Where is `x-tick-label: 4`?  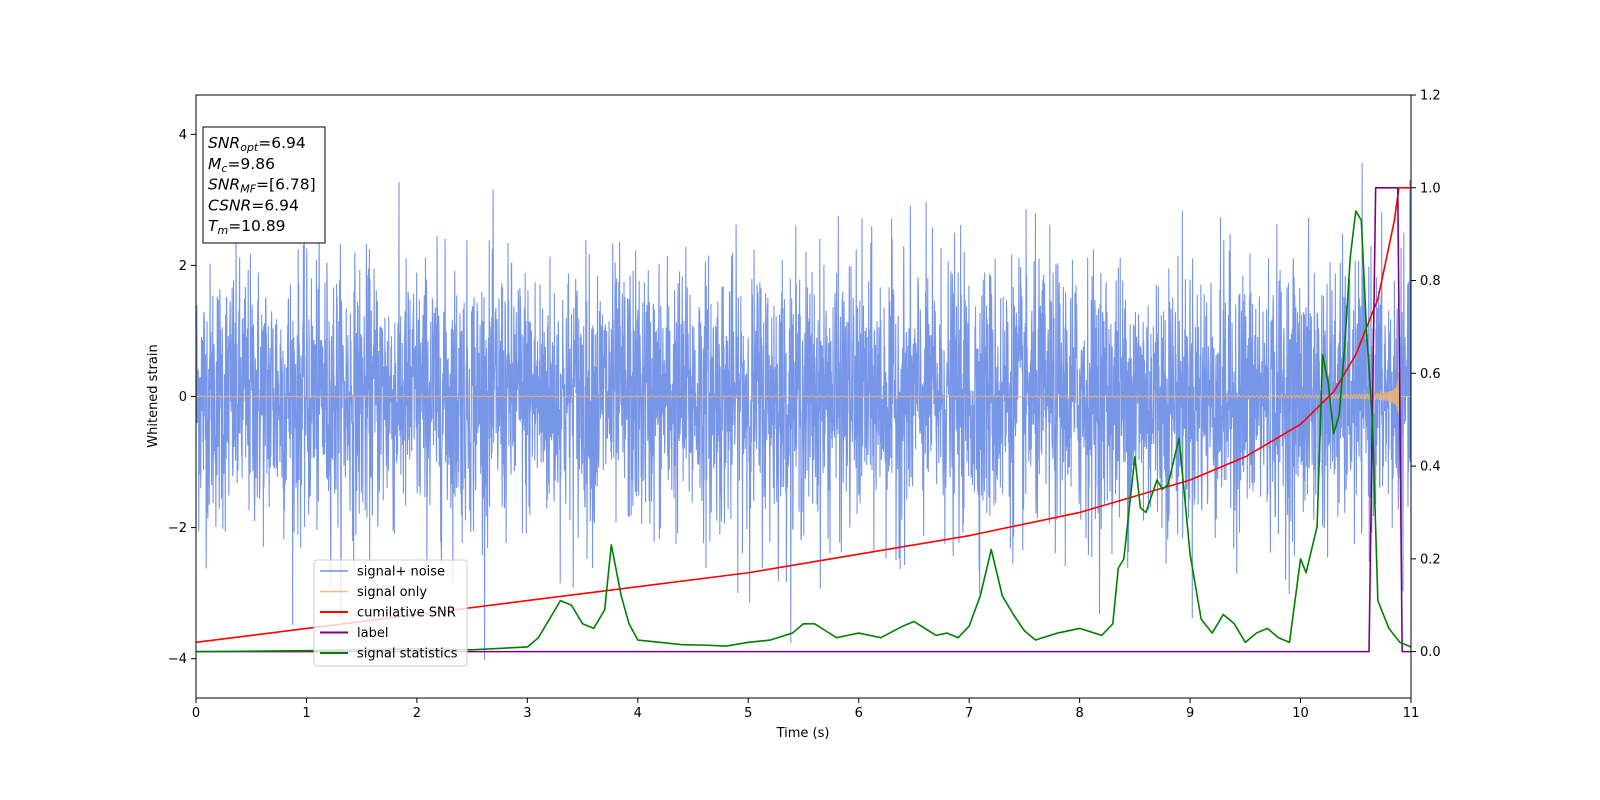 x-tick-label: 4 is located at coordinates (638, 713).